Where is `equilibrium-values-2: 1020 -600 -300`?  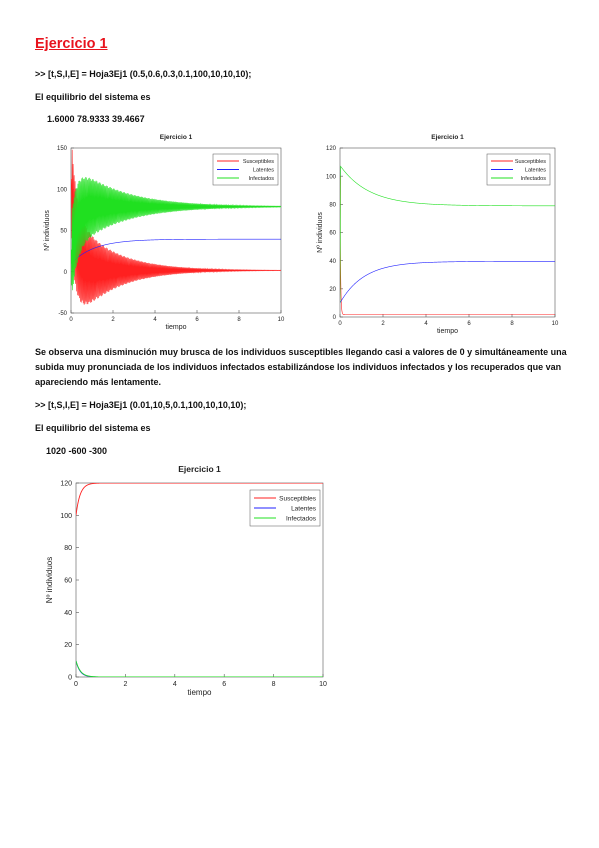
equilibrium-values-2: 1020 -600 -300 is located at coordinates (77, 451).